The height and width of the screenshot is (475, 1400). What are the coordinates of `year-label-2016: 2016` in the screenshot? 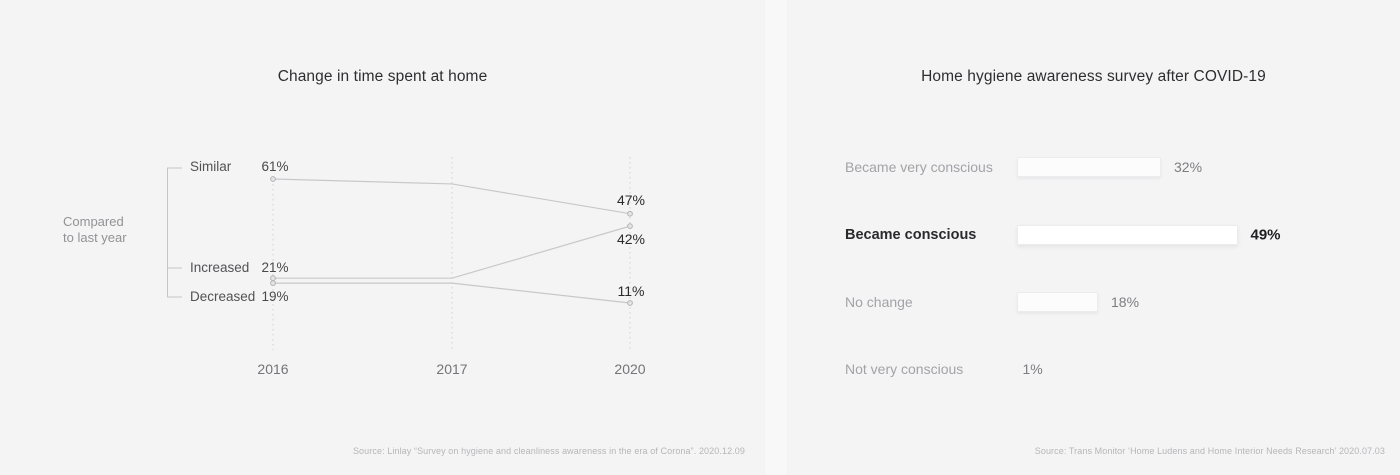 It's located at (273, 369).